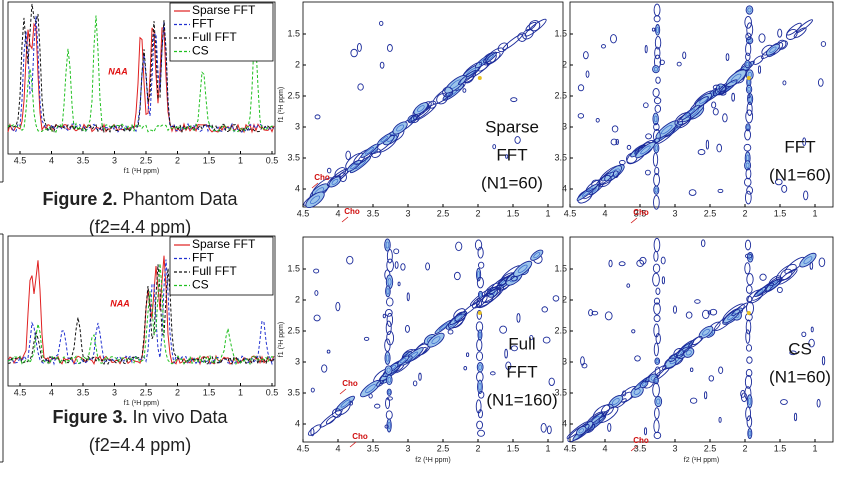 This screenshot has width=853, height=477. Describe the element at coordinates (432, 460) in the screenshot. I see `x-axis-label: f2 (¹H ppm)` at that location.